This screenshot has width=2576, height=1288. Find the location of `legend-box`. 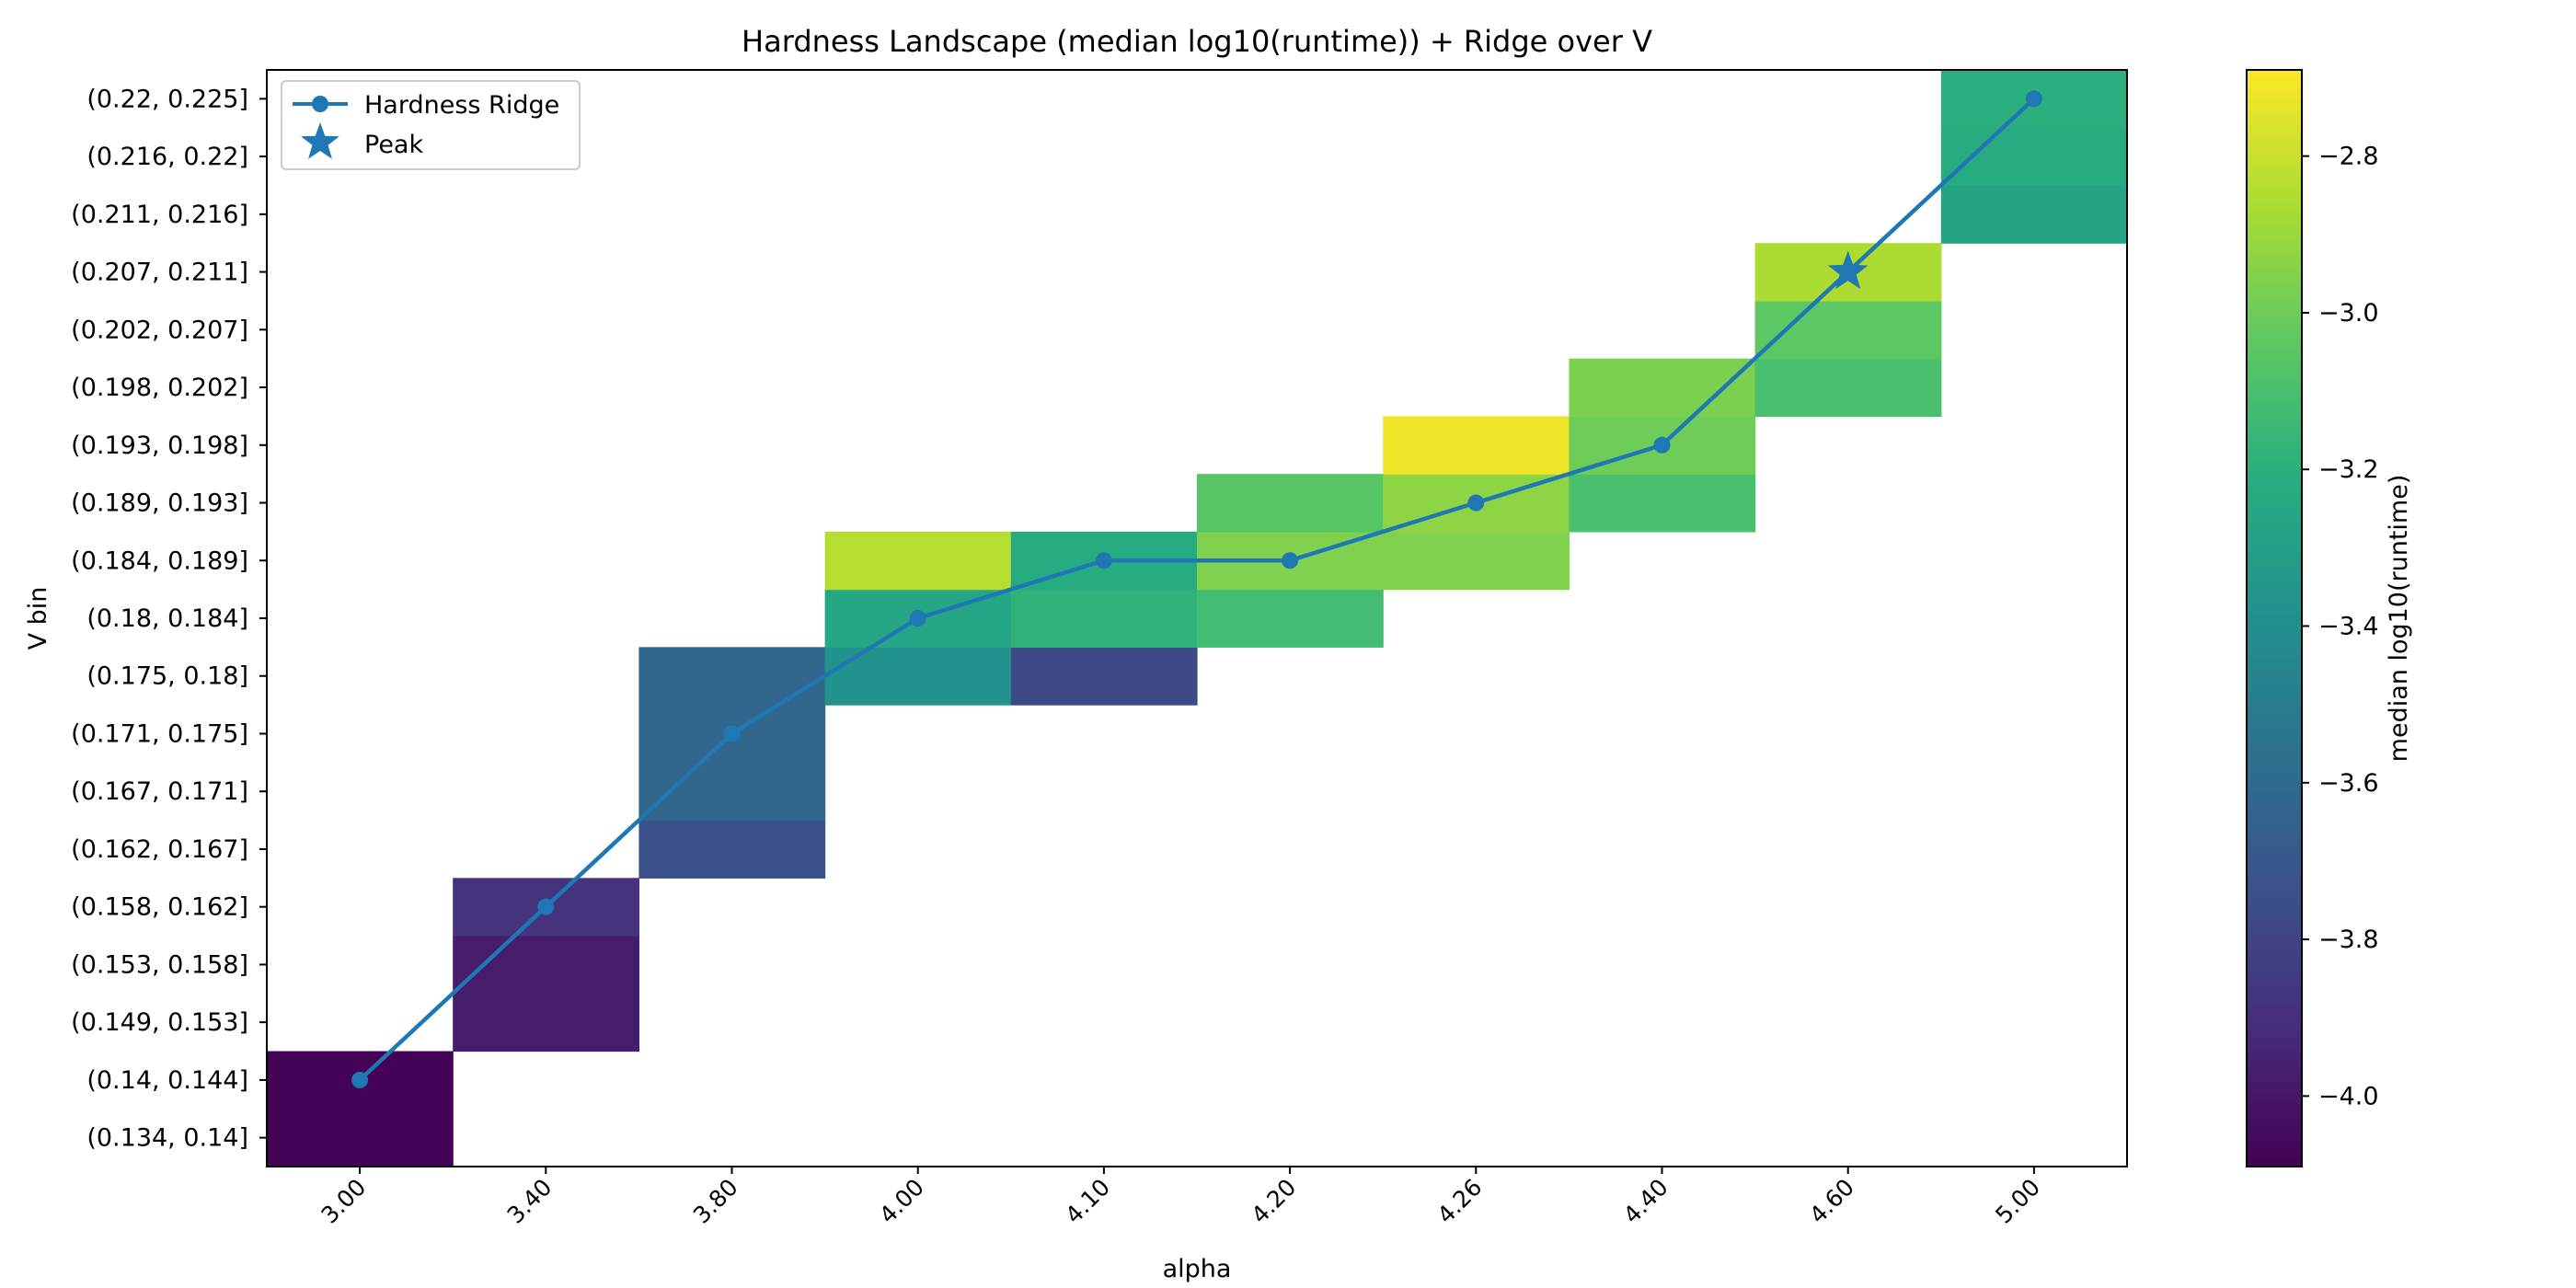

legend-box is located at coordinates (431, 125).